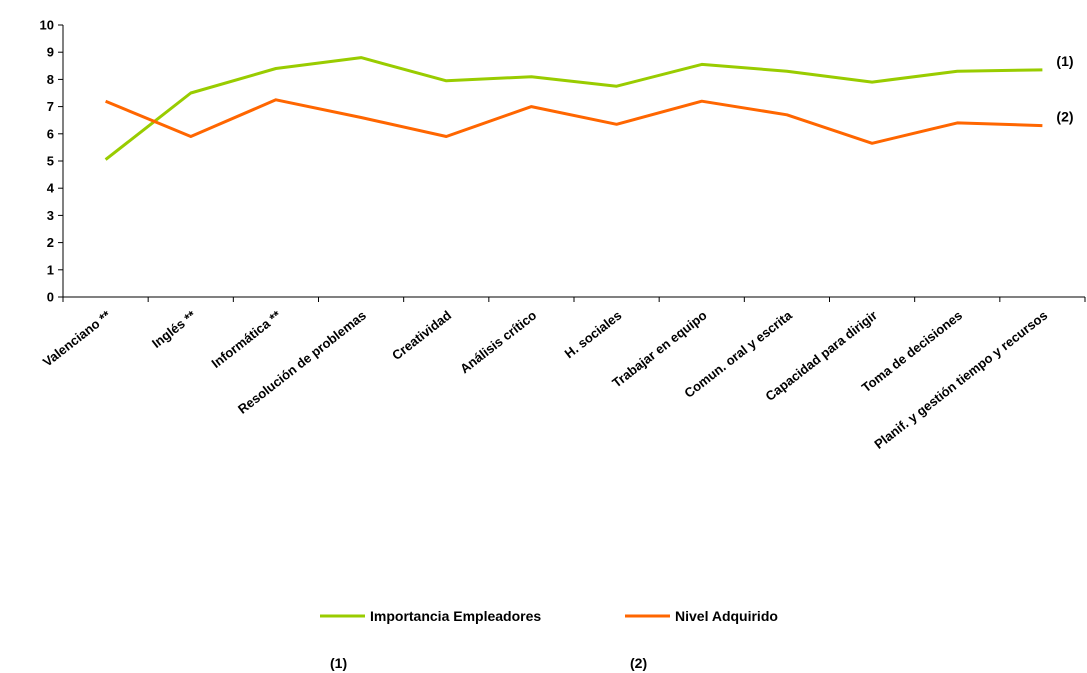 The width and height of the screenshot is (1087, 673). What do you see at coordinates (47, 25) in the screenshot?
I see `y-tick-label: 10` at bounding box center [47, 25].